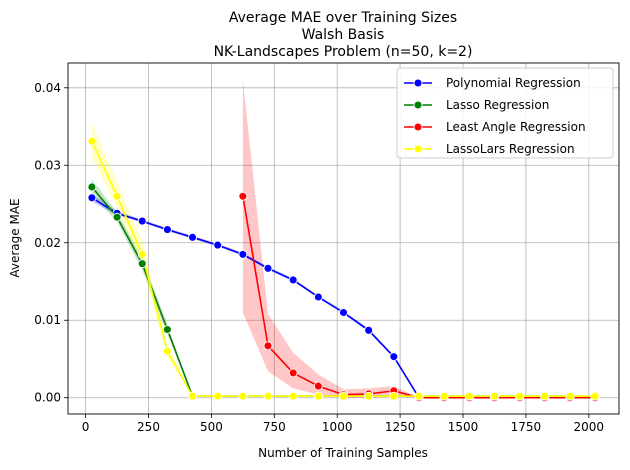  I want to click on x-axis-label: Number of Training Samples, so click(343, 453).